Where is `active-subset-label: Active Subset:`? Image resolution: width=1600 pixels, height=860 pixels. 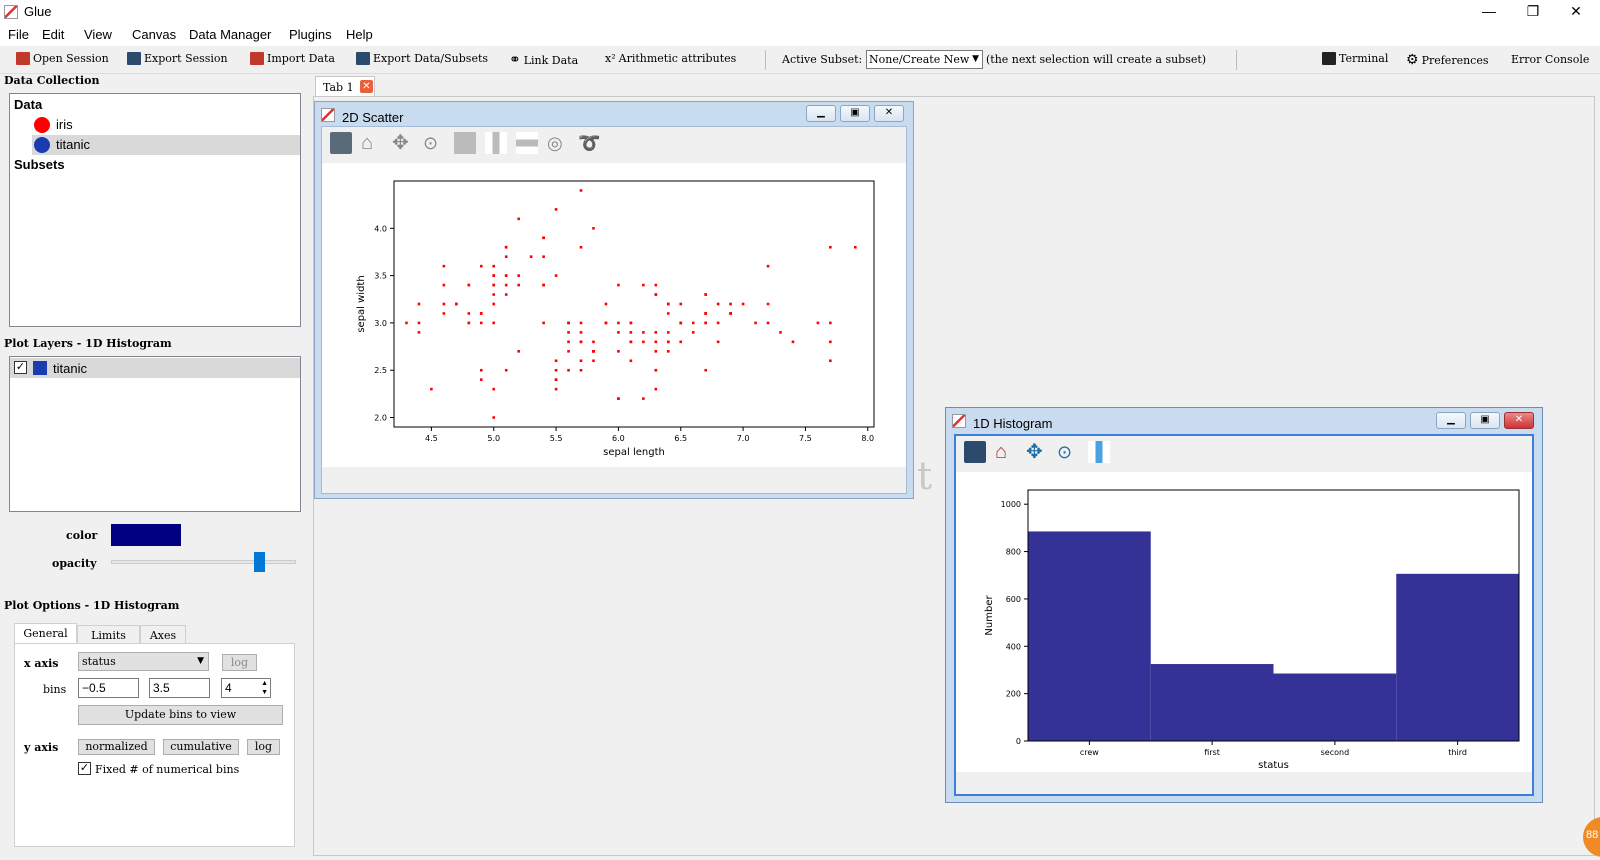 active-subset-label: Active Subset: is located at coordinates (822, 59).